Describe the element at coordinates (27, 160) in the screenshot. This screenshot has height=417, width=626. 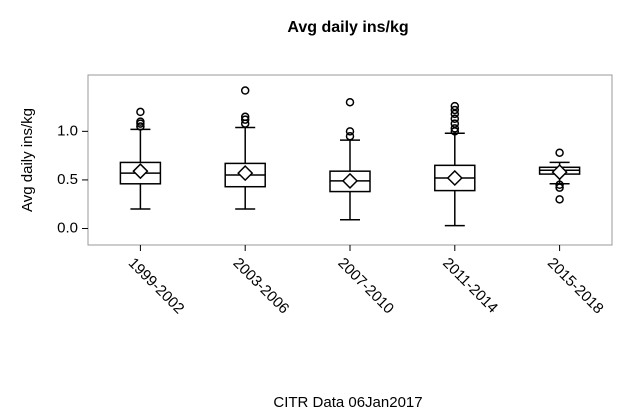
I see `y-axis-label: Avg daily ins/kg` at that location.